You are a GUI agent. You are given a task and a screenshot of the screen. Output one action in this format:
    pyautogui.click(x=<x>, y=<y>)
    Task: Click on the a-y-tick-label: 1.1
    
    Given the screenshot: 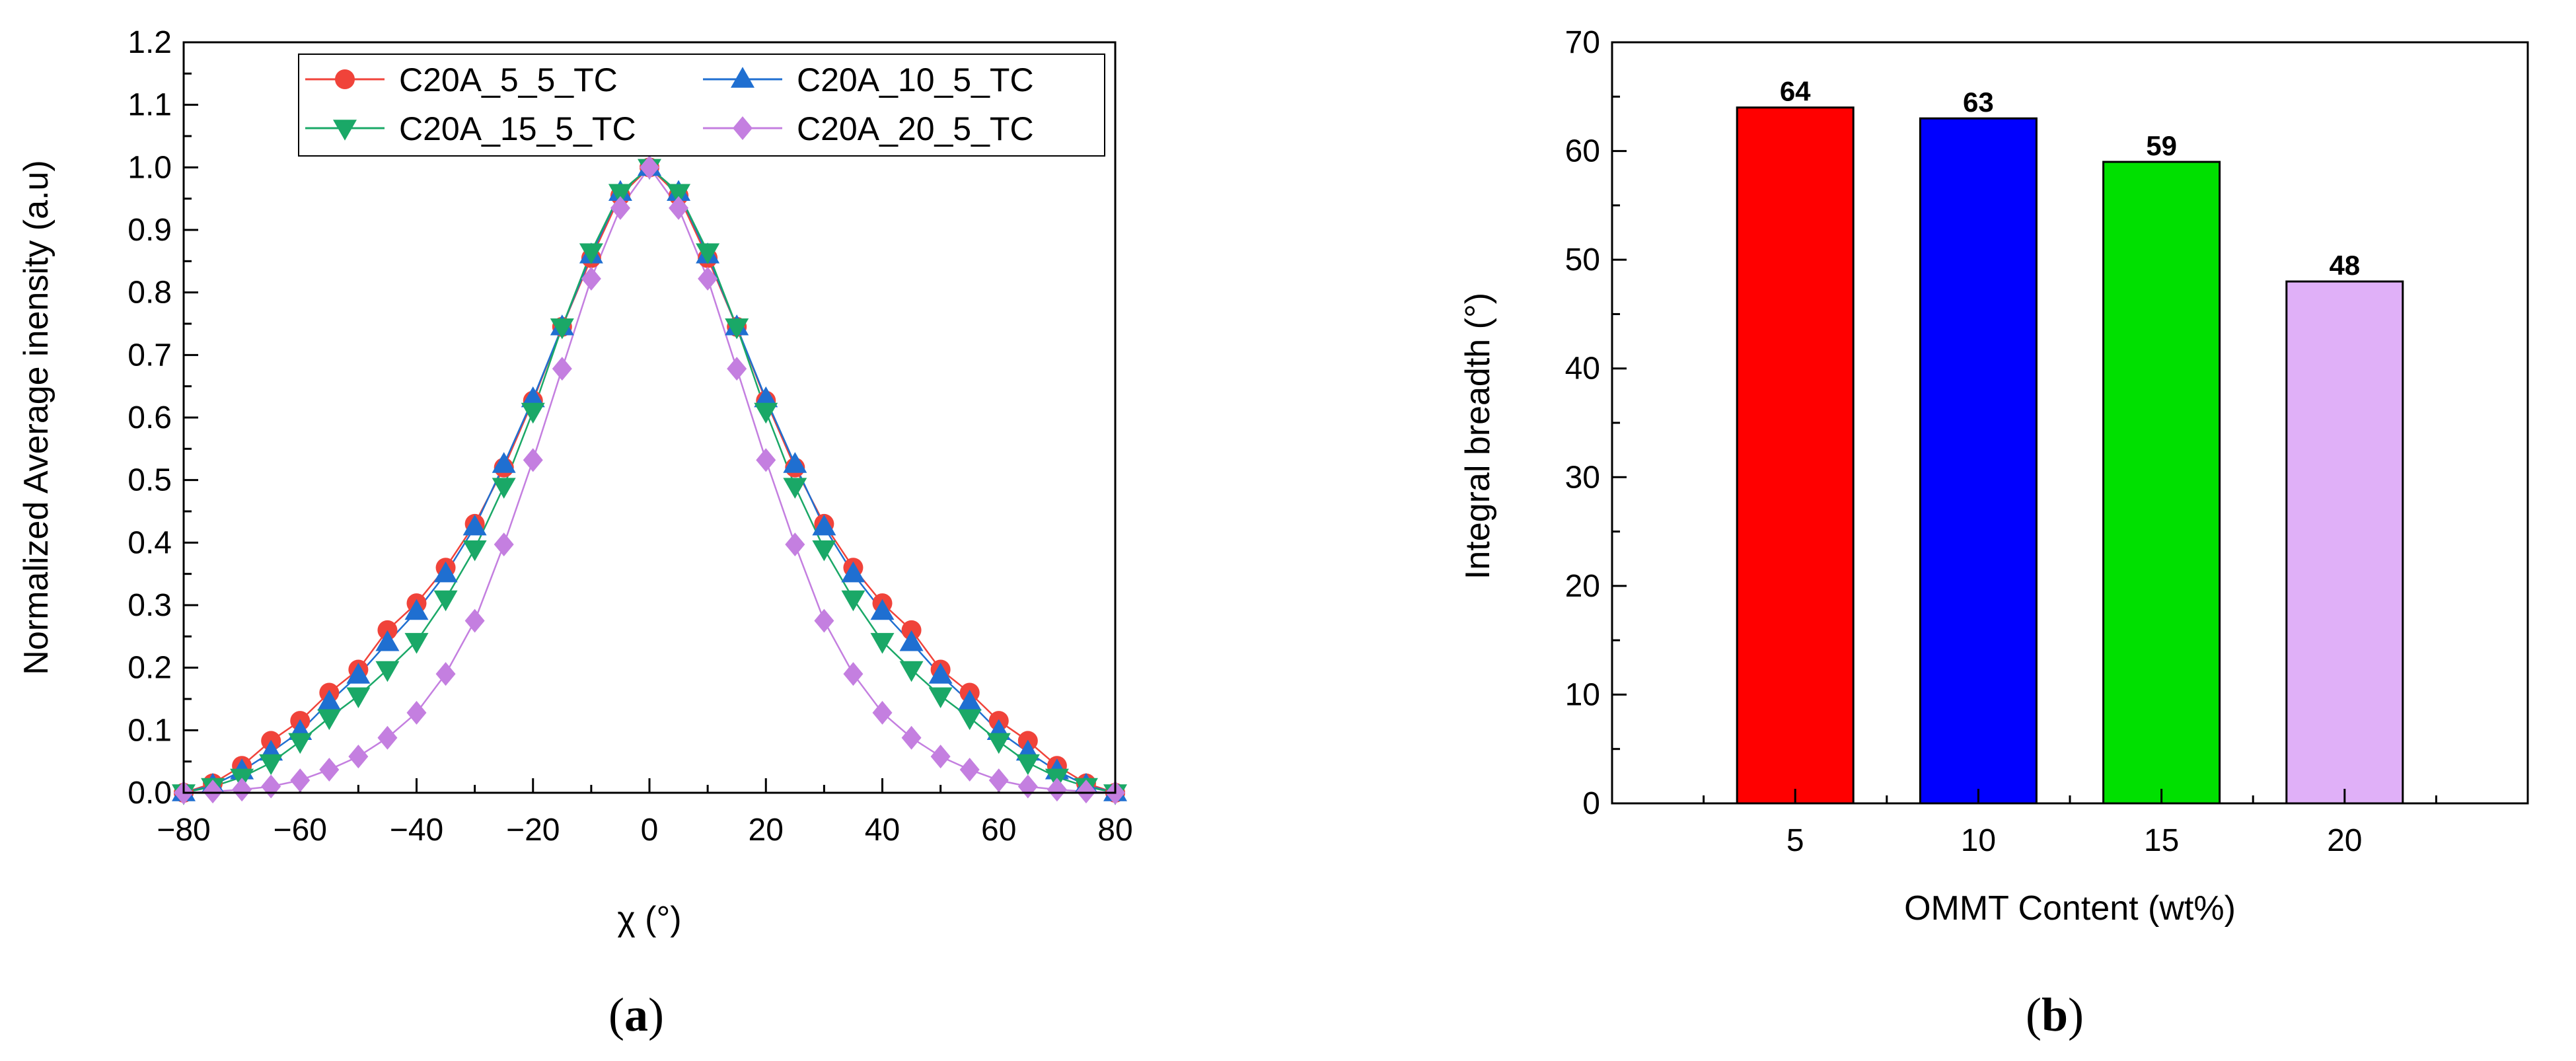 What is the action you would take?
    pyautogui.click(x=150, y=105)
    